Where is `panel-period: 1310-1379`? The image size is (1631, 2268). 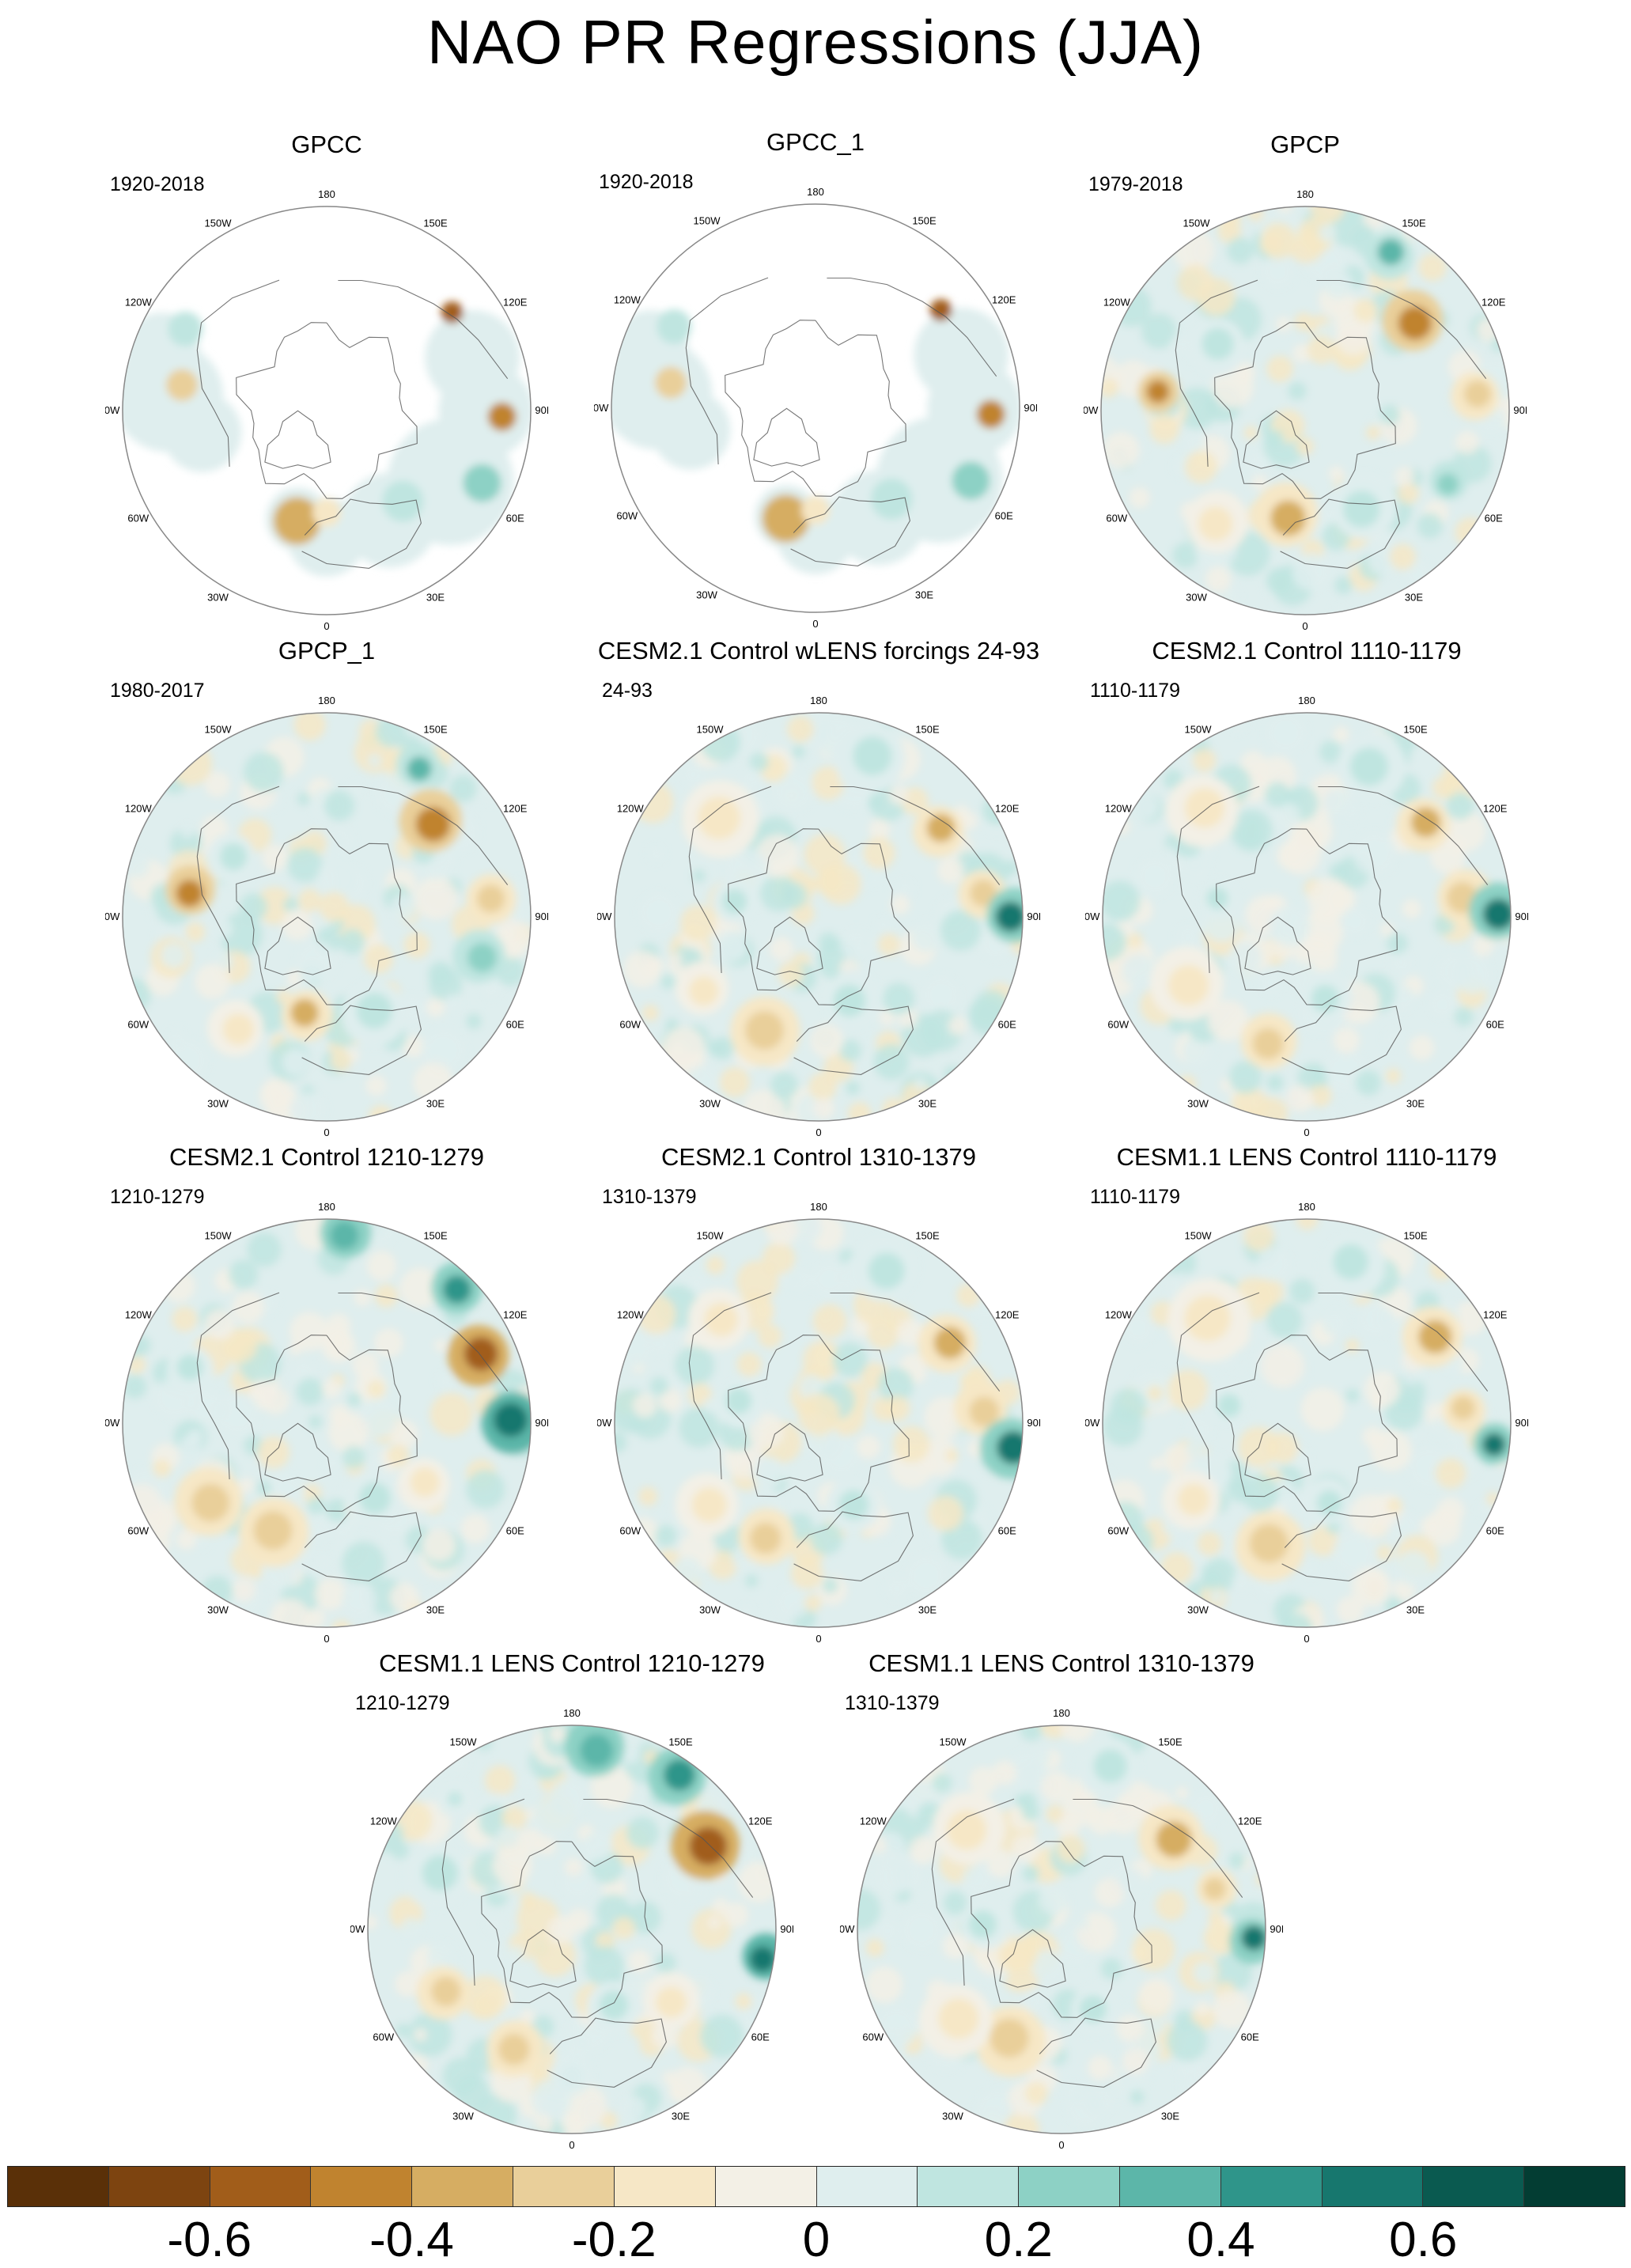 panel-period: 1310-1379 is located at coordinates (649, 1197).